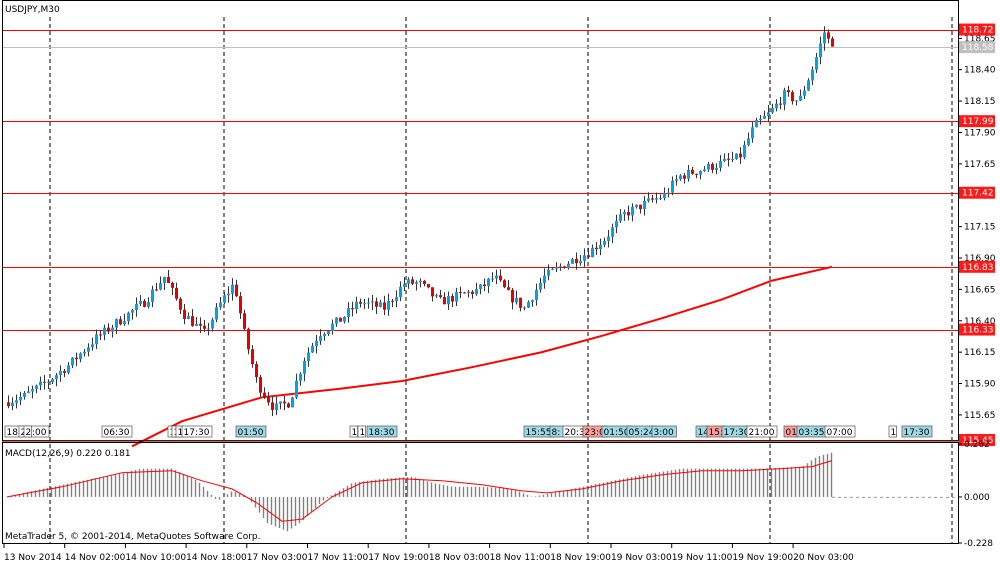 Image resolution: width=1000 pixels, height=571 pixels. I want to click on price-tick-label-10: 116.15, so click(980, 353).